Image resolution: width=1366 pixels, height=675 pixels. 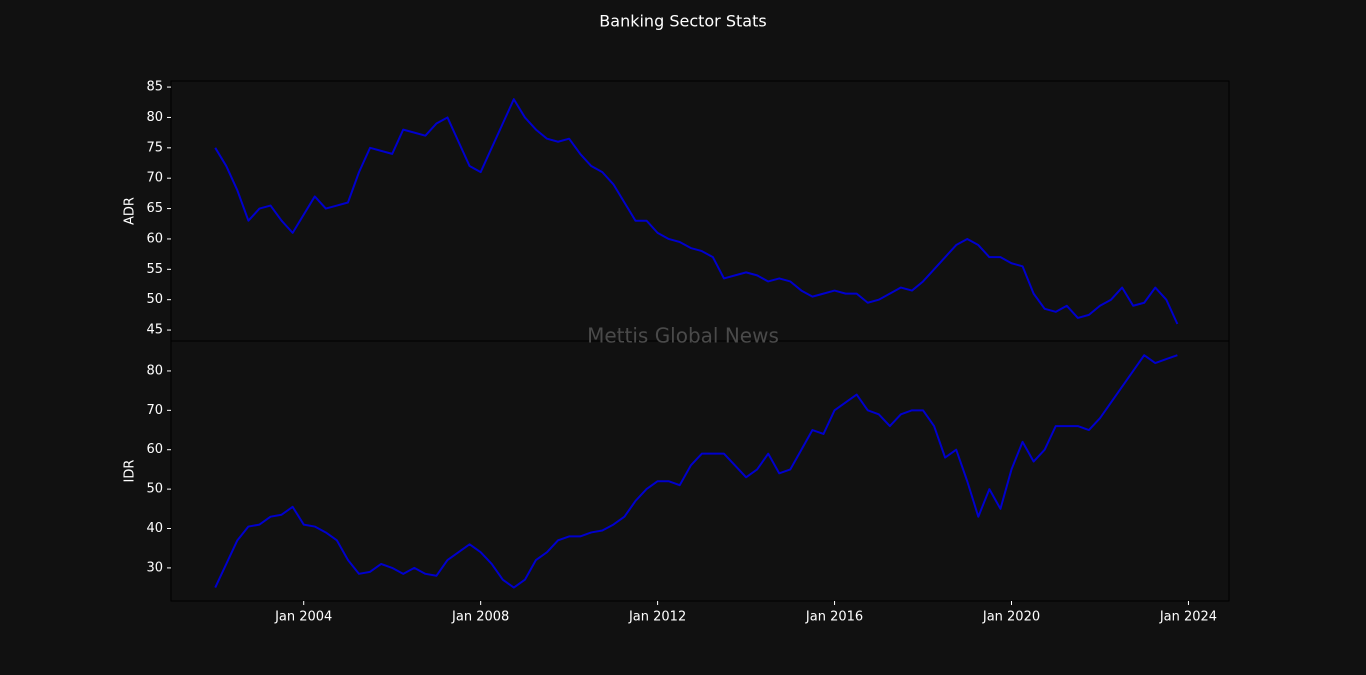 I want to click on y-tick-label: 55, so click(x=154, y=269).